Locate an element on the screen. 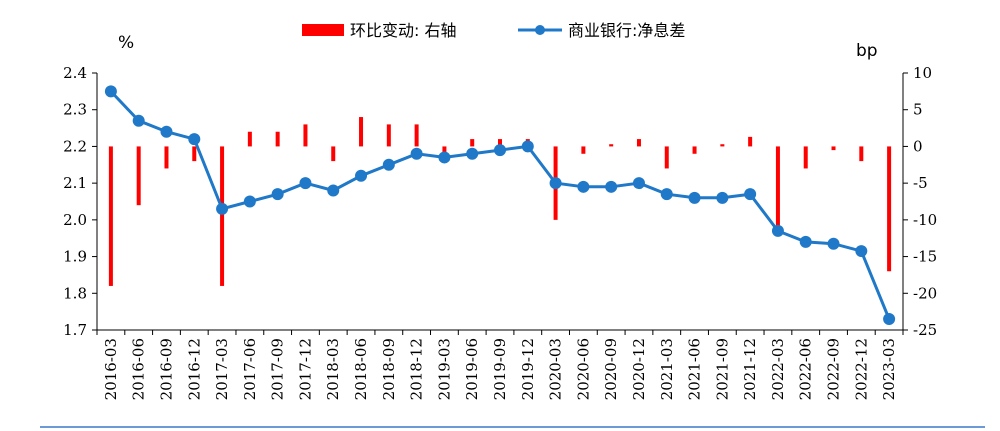 Image resolution: width=1000 pixels, height=431 pixels. x-tick-label: 2021-12 is located at coordinates (750, 369).